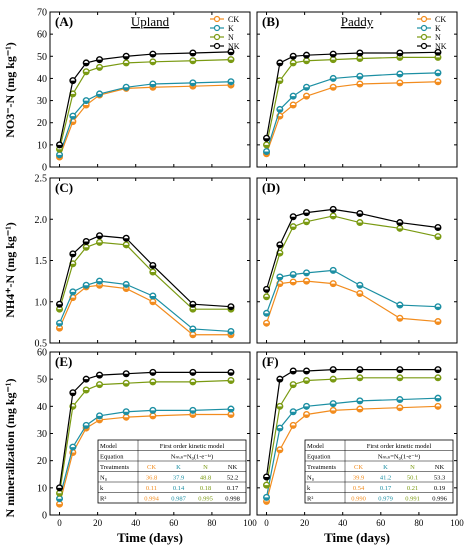 This screenshot has height=555, width=465. I want to click on table-header-value: First order kinetic model, so click(399, 446).